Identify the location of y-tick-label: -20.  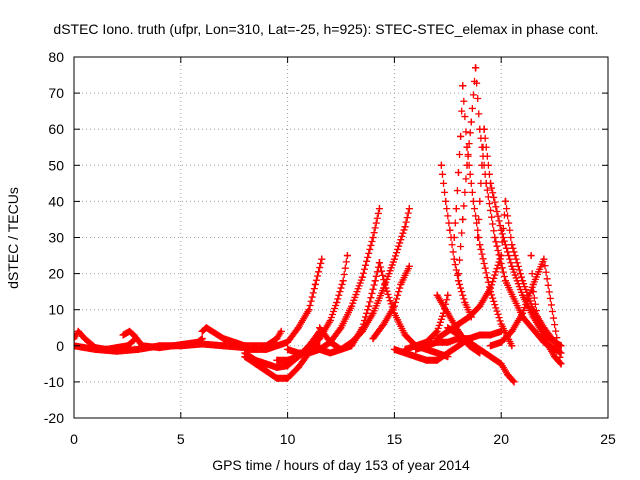
(54, 418).